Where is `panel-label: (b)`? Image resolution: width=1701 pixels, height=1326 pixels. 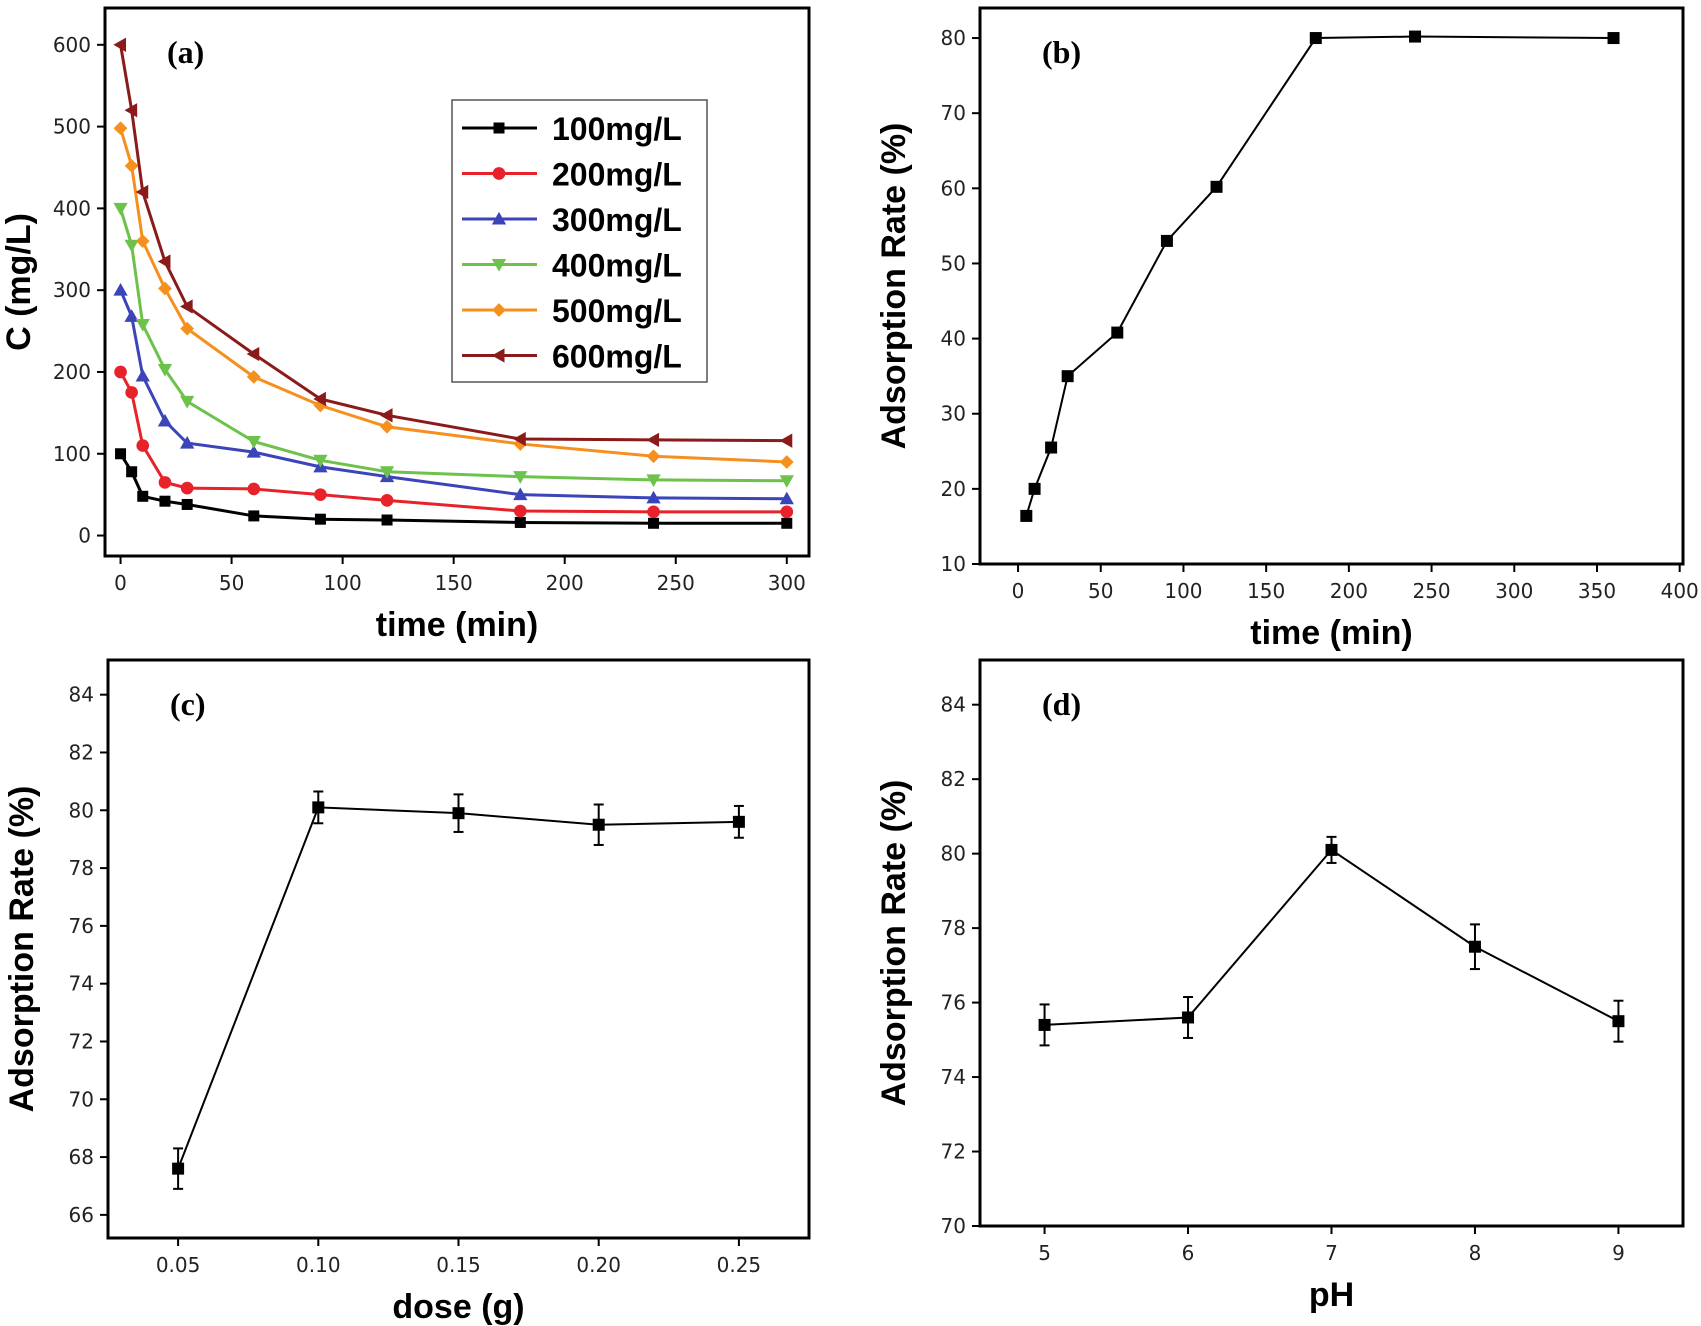
panel-label: (b) is located at coordinates (1061, 52).